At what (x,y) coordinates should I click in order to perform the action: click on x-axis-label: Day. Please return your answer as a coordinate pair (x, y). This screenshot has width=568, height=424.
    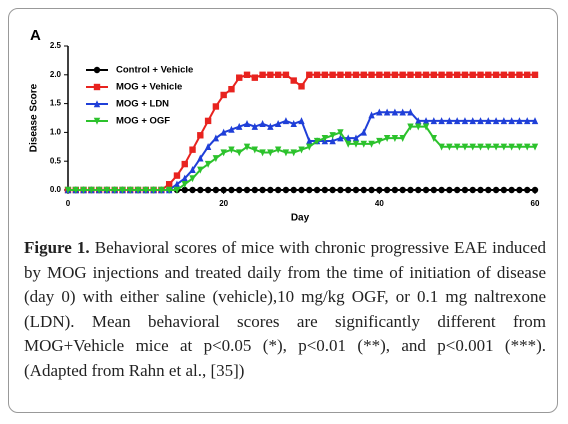
    Looking at the image, I should click on (300, 218).